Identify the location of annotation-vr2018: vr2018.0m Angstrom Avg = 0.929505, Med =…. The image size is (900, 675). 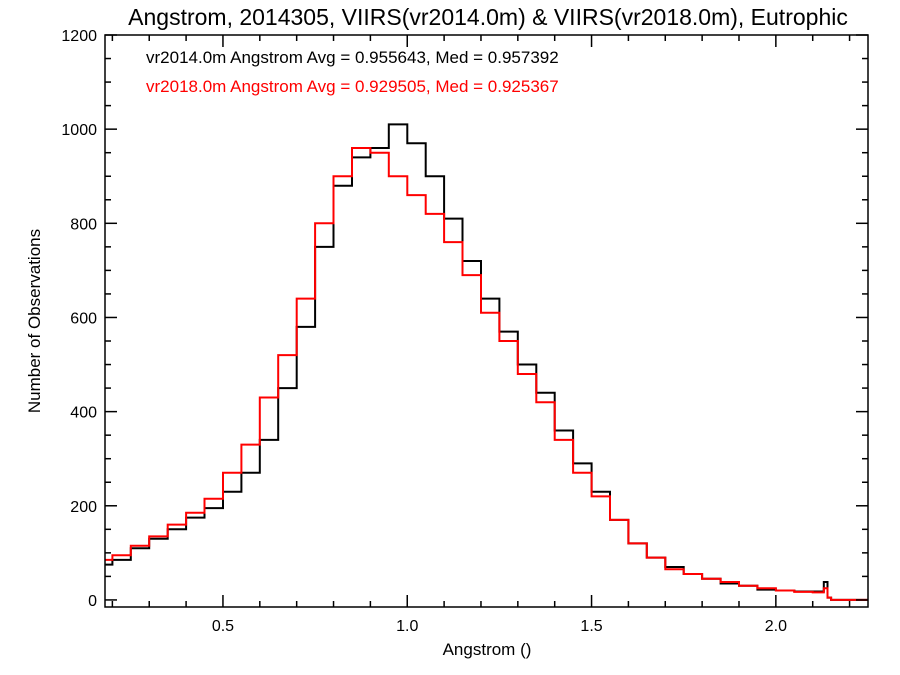
(352, 86).